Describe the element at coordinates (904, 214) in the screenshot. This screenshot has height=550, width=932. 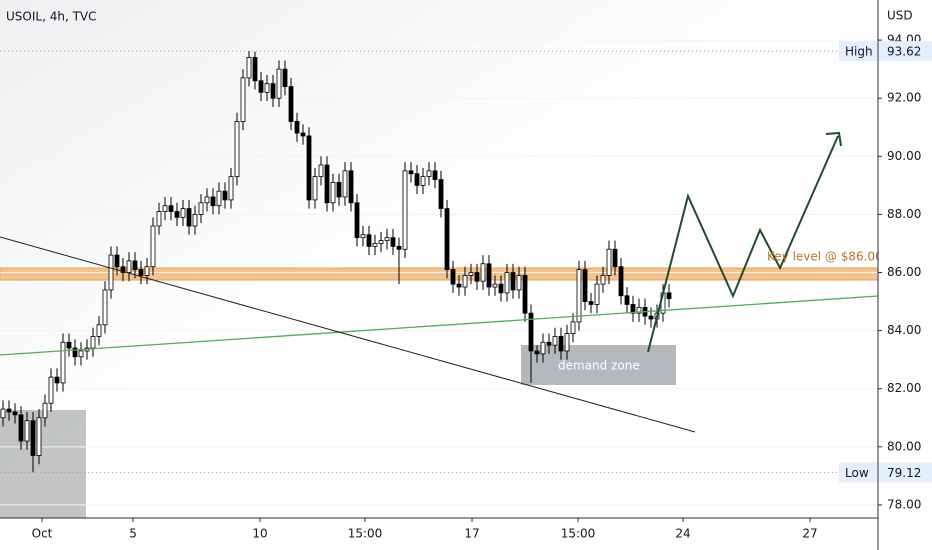
I see `y-tick-label: 88.00` at that location.